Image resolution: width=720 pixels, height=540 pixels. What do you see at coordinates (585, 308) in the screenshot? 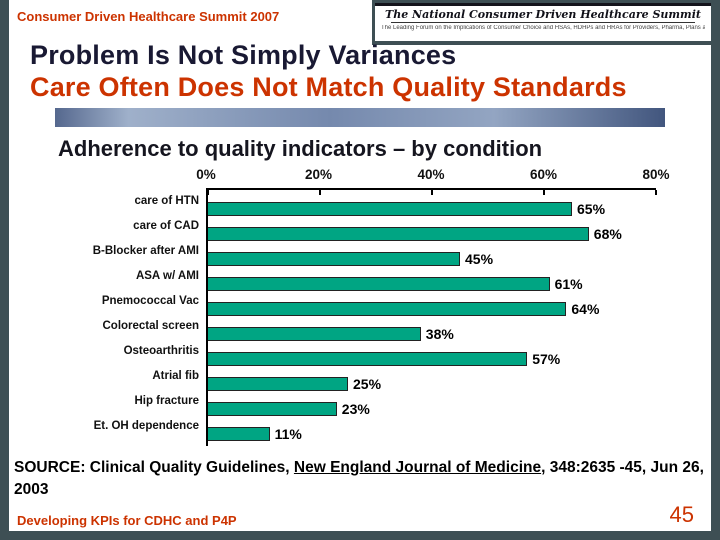
I see `bar-value-label: 64%` at bounding box center [585, 308].